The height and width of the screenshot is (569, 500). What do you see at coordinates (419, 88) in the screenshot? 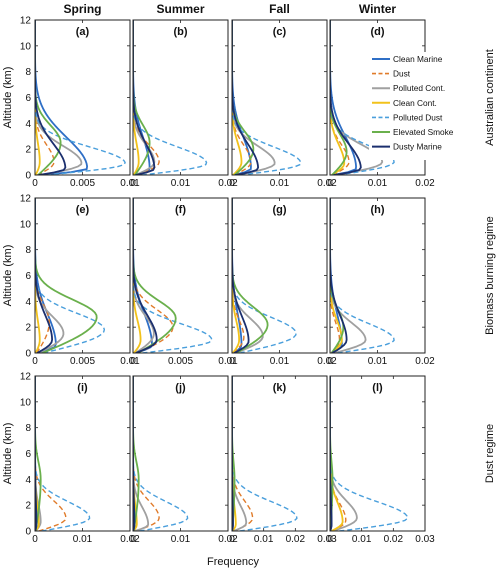
I see `legend-item-polluted-cont: Polluted Cont.` at bounding box center [419, 88].